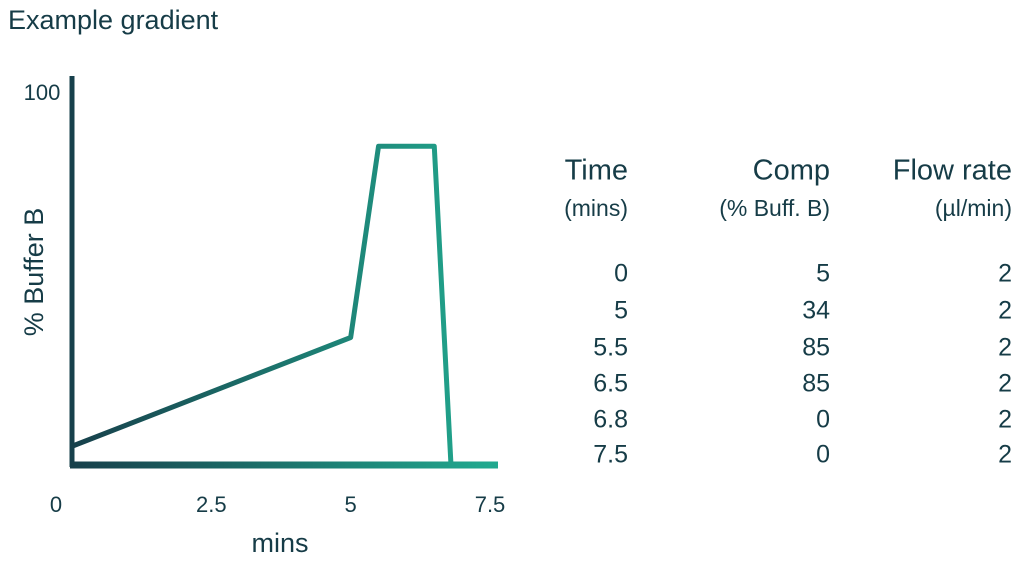 The image size is (1024, 562). What do you see at coordinates (610, 348) in the screenshot?
I see `table-cell: 5.5` at bounding box center [610, 348].